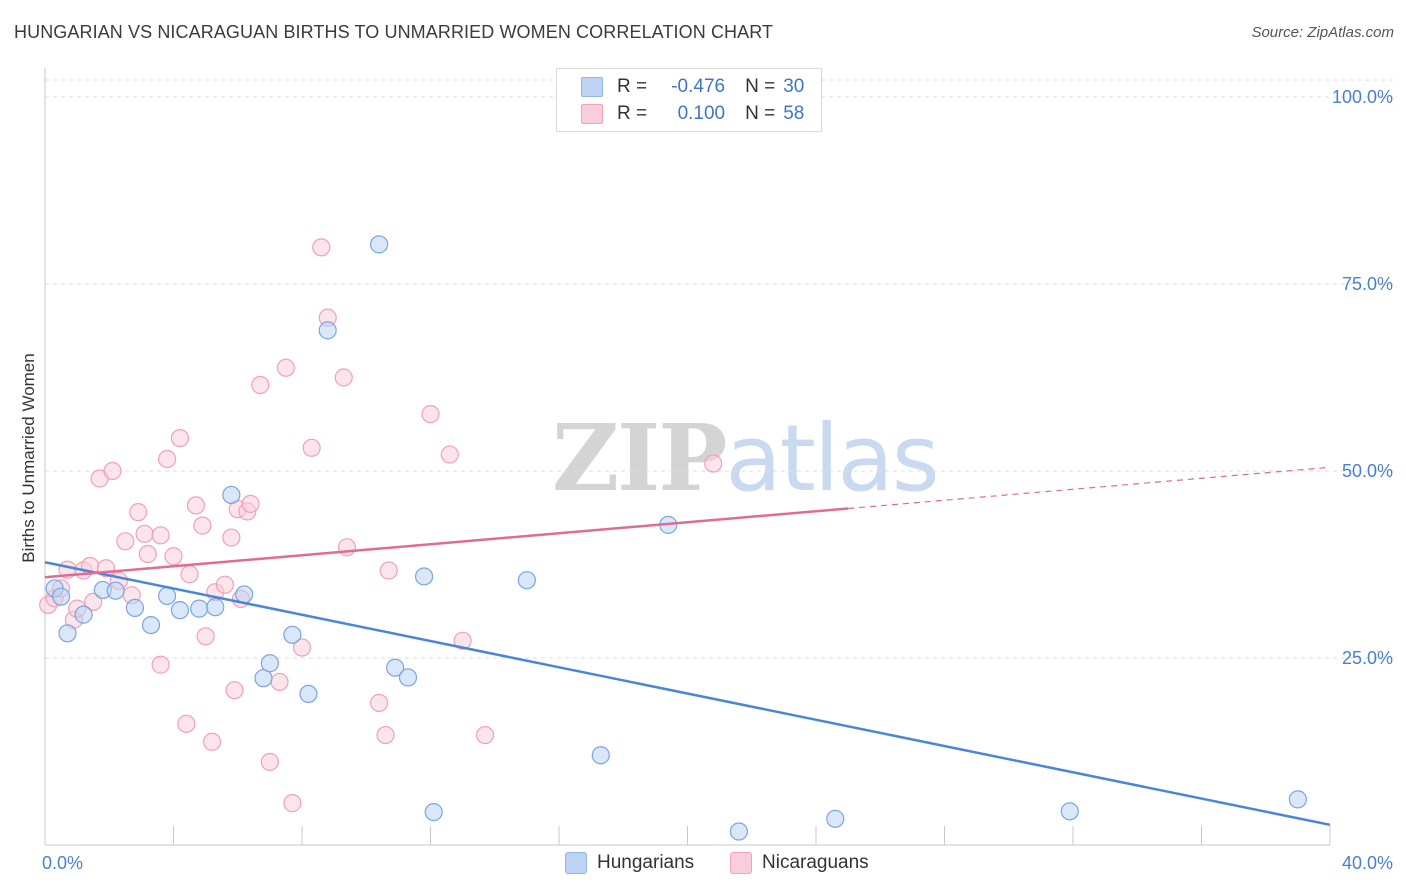 This screenshot has width=1406, height=892. Describe the element at coordinates (1322, 32) in the screenshot. I see `source-credit: Source: ZipAtlas.com` at that location.